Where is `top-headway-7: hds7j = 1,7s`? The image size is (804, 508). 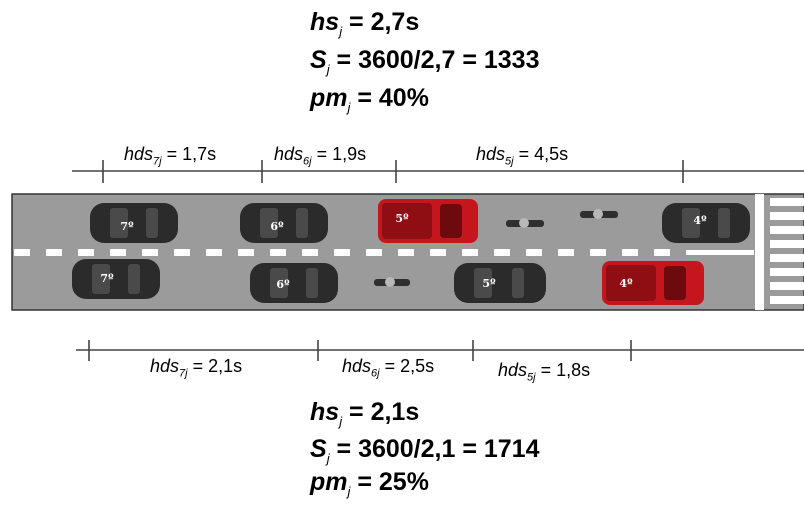 top-headway-7: hds7j = 1,7s is located at coordinates (170, 156).